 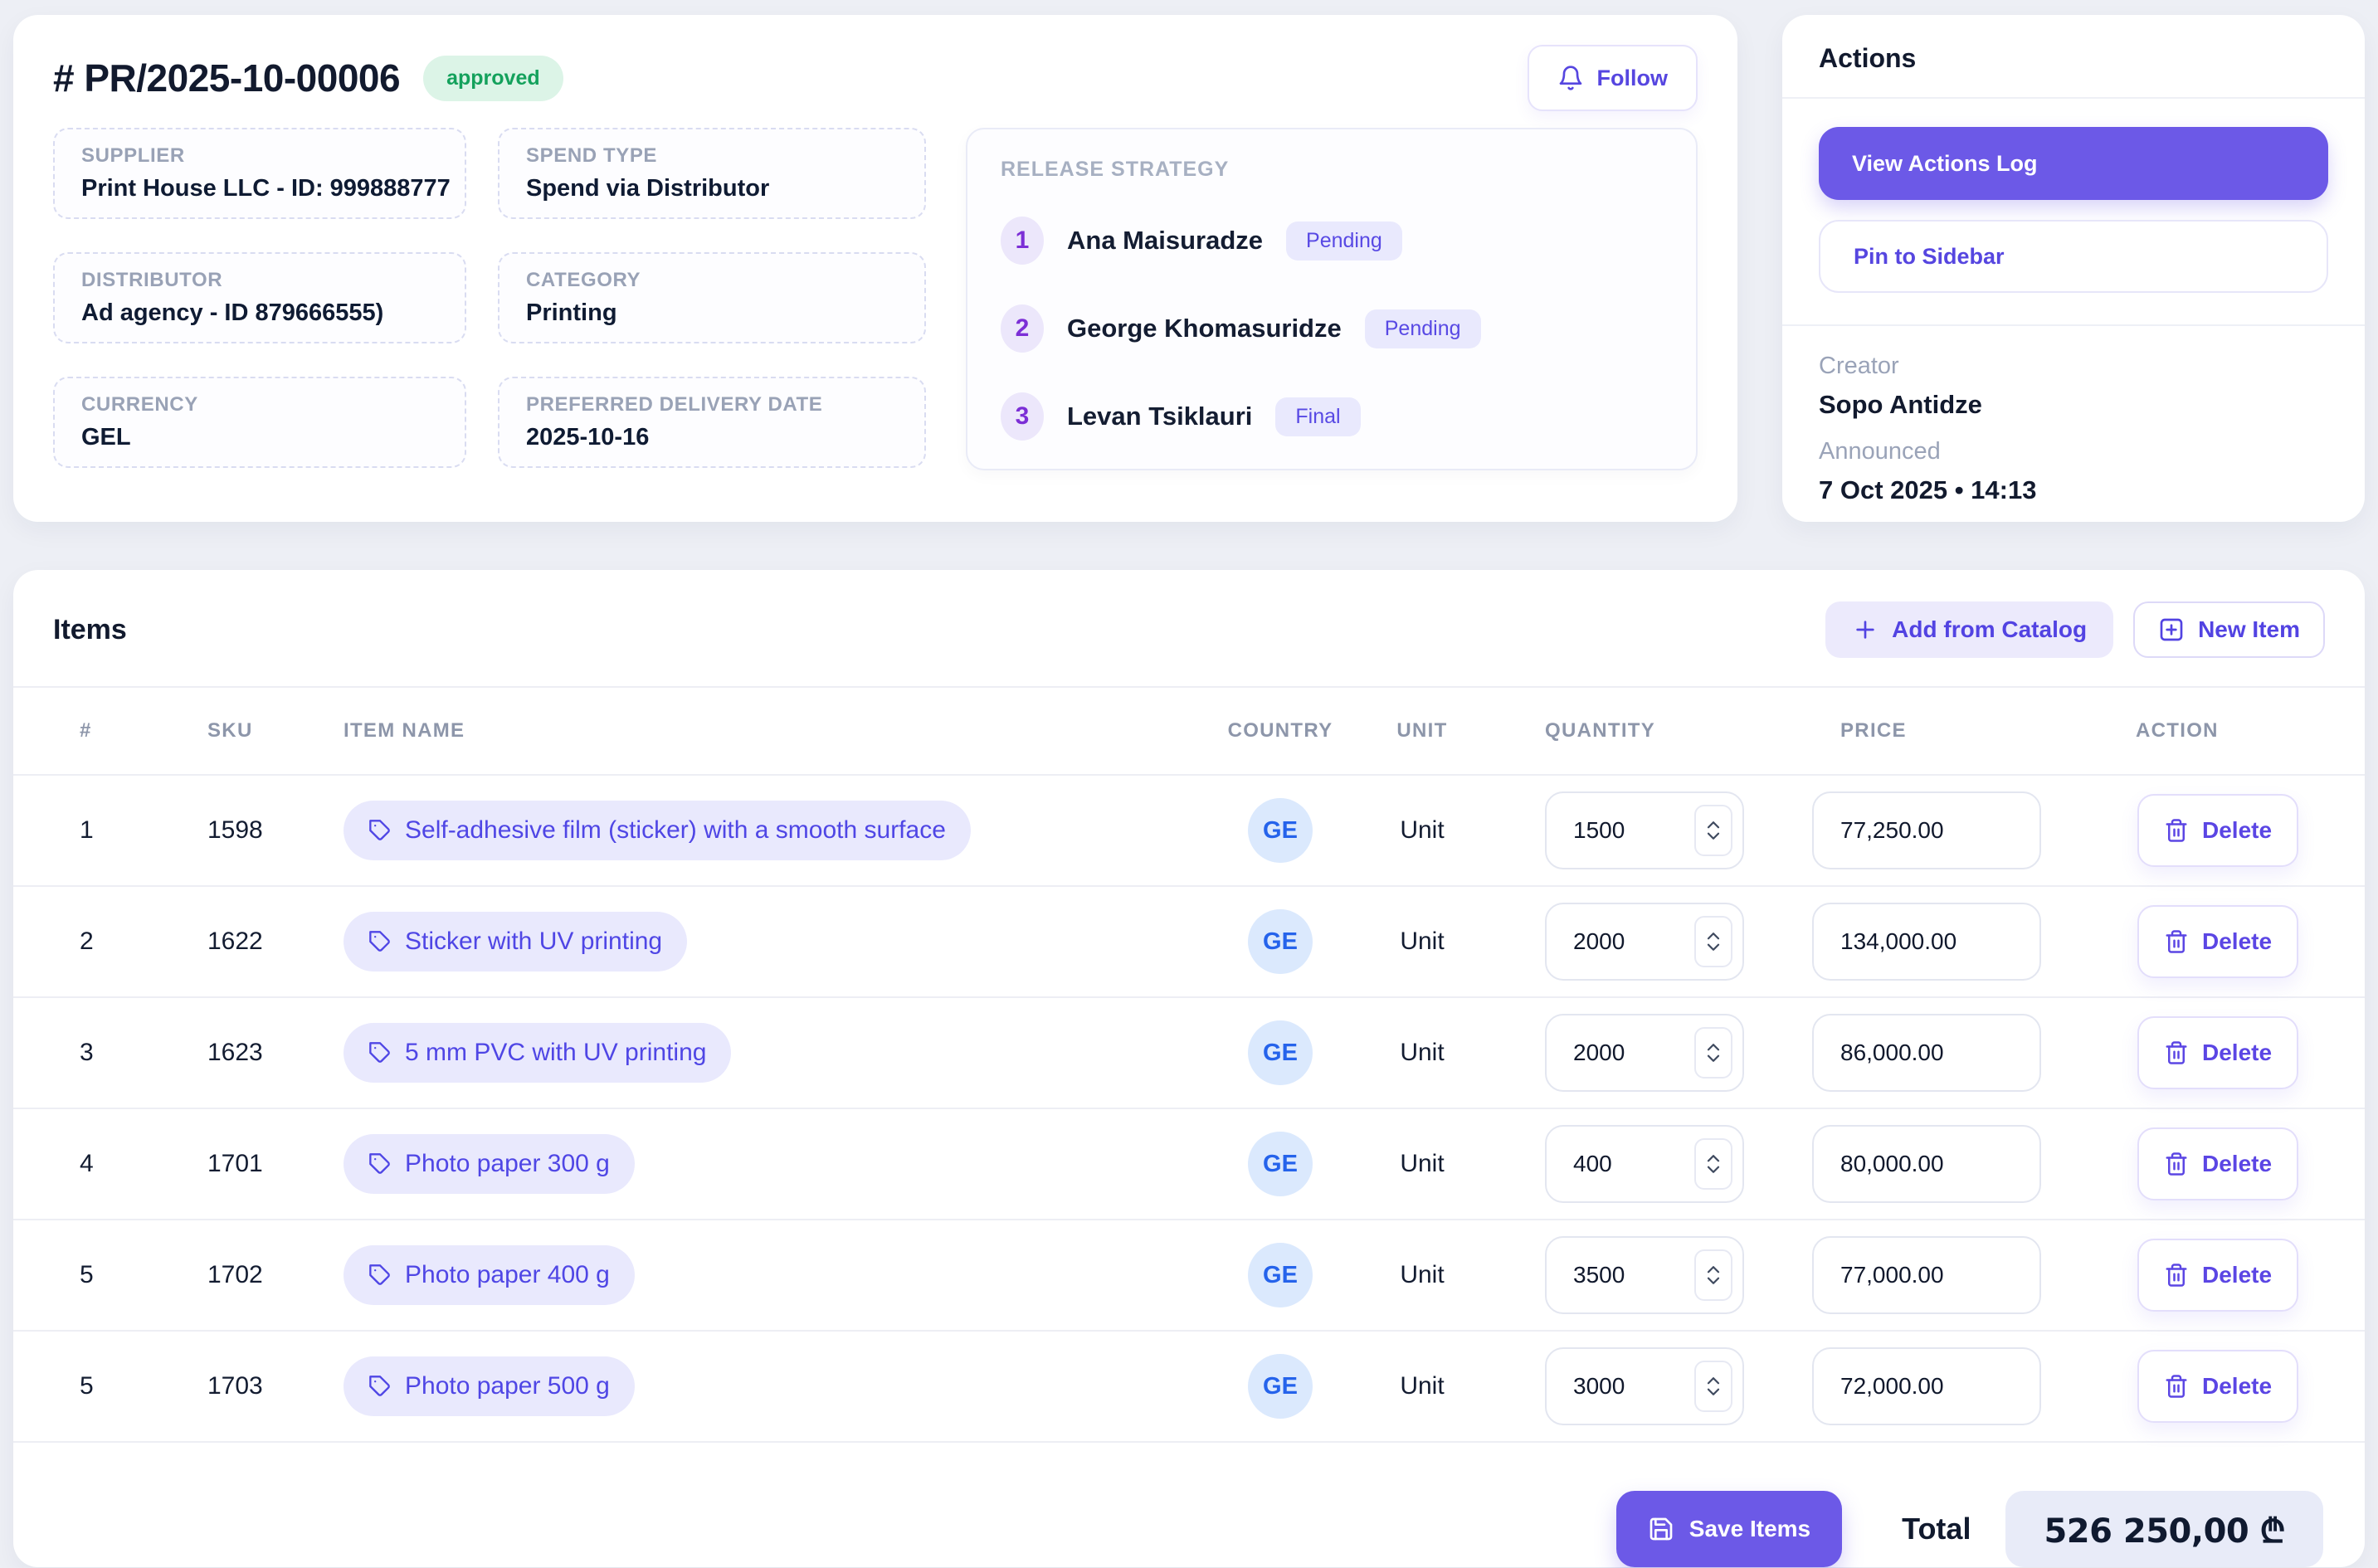 What do you see at coordinates (1873, 730) in the screenshot?
I see `column-header-price: PRICE` at bounding box center [1873, 730].